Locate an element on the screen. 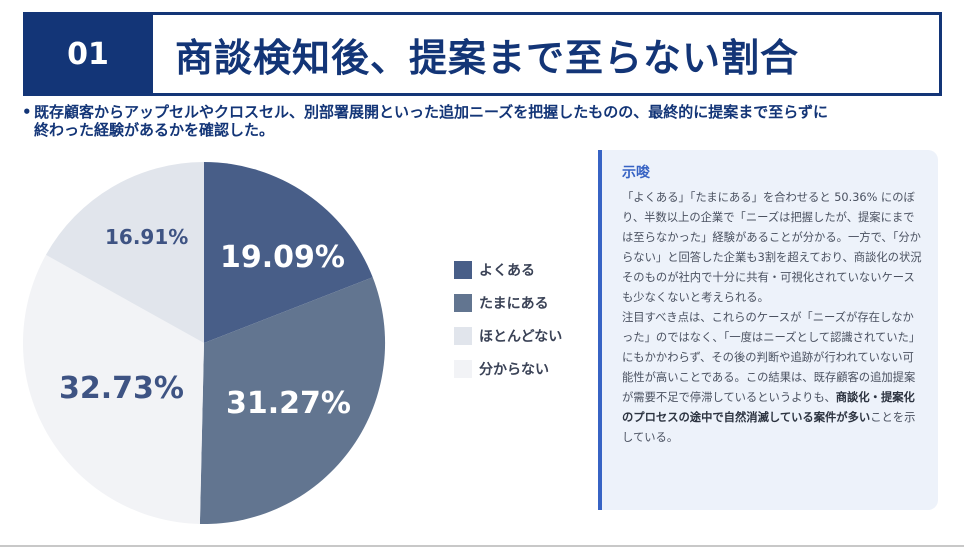 The height and width of the screenshot is (547, 964). legend-item-often: よくある is located at coordinates (508, 270).